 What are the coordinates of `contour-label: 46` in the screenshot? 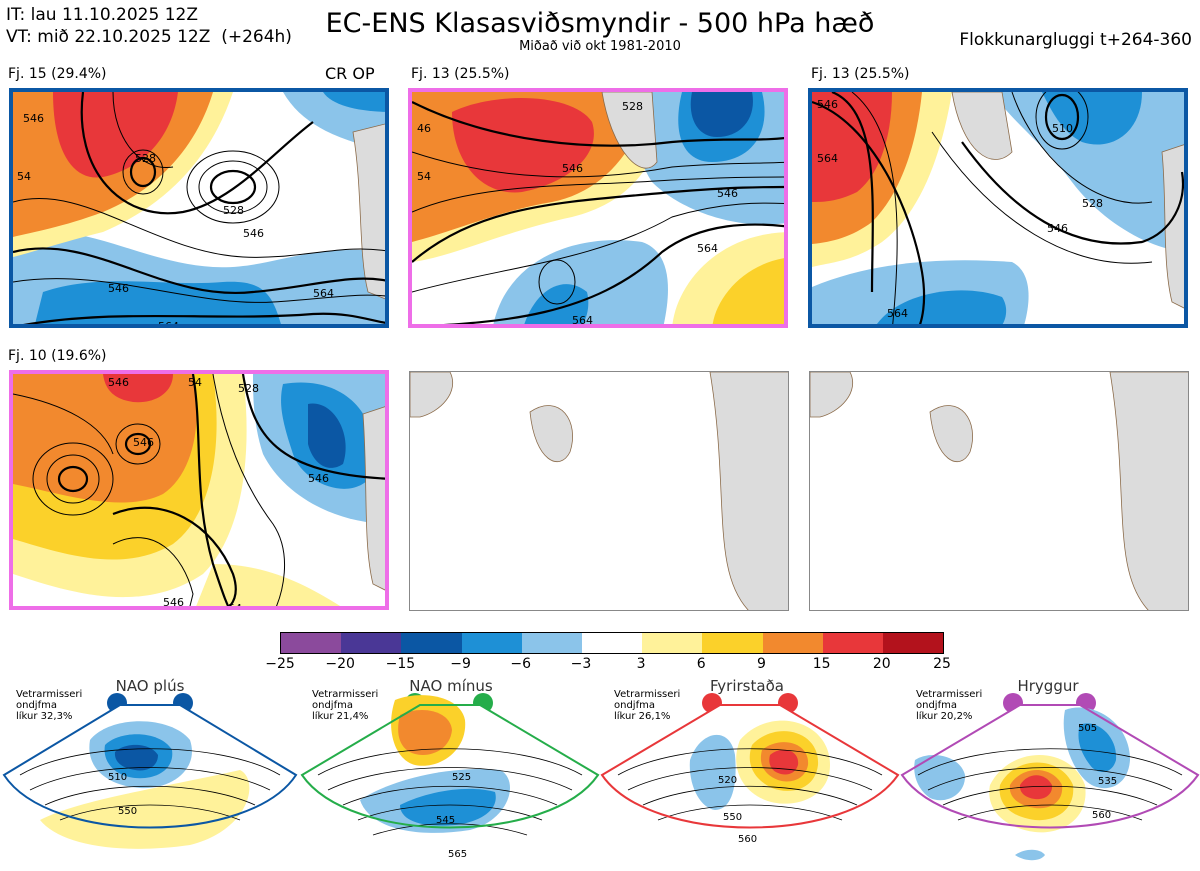 It's located at (424, 128).